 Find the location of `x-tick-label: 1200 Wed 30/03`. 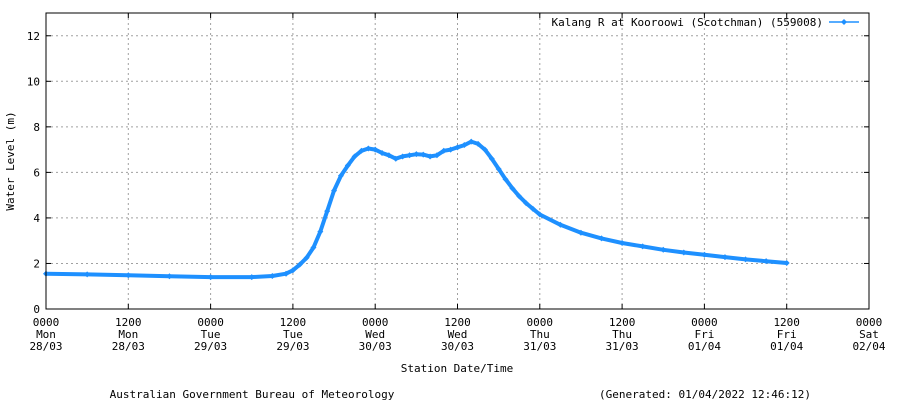

x-tick-label: 1200 Wed 30/03 is located at coordinates (457, 334).